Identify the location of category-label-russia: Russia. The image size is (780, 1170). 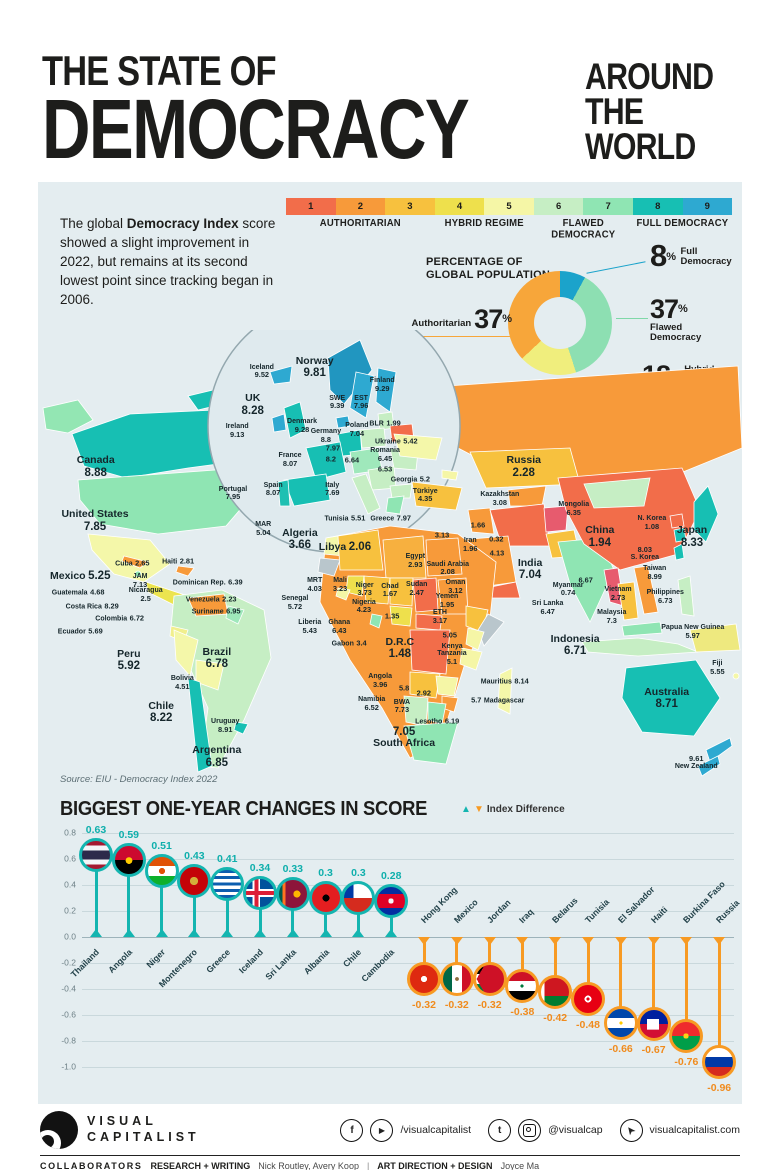
(728, 911).